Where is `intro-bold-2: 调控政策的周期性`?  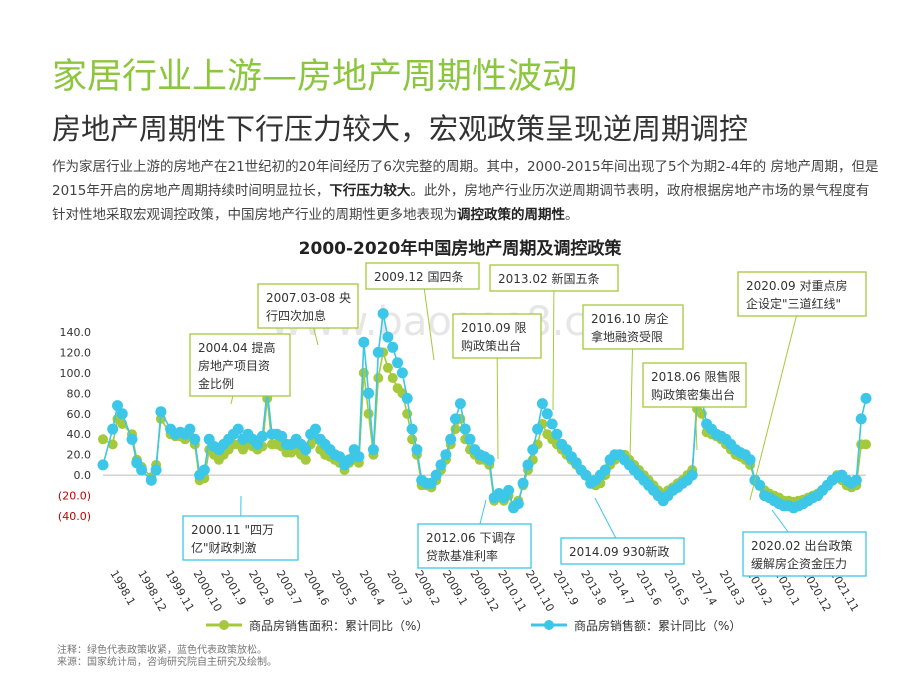
intro-bold-2: 调控政策的周期性 is located at coordinates (511, 215).